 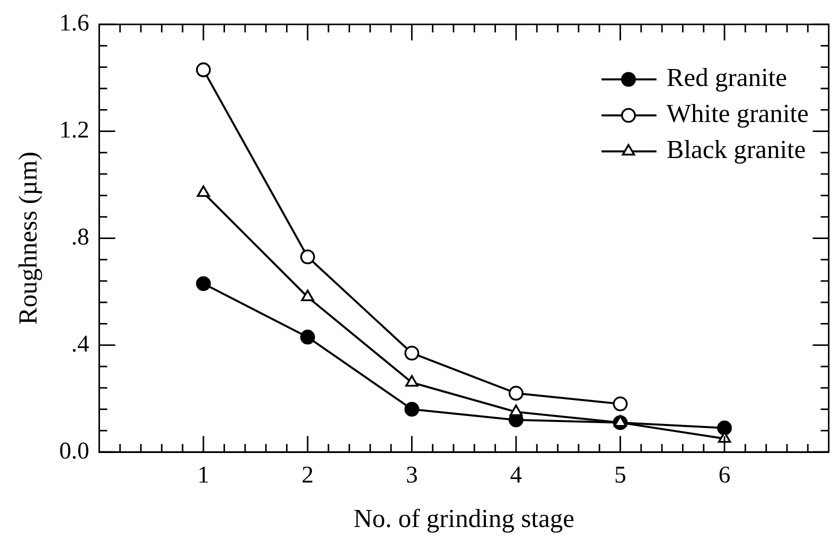 I want to click on x-tick-label: 2, so click(x=308, y=475).